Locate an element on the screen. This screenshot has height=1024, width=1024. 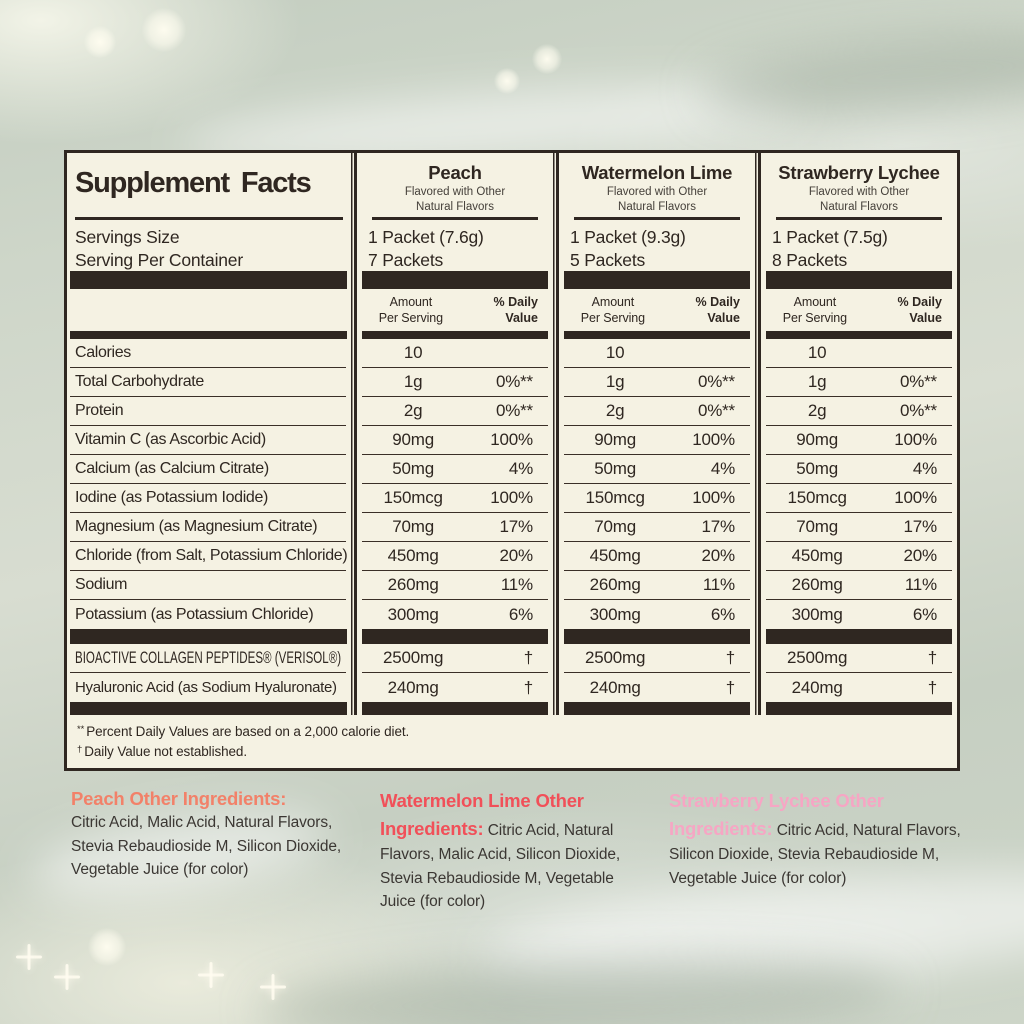
amount-value: 10 is located at coordinates (413, 352).